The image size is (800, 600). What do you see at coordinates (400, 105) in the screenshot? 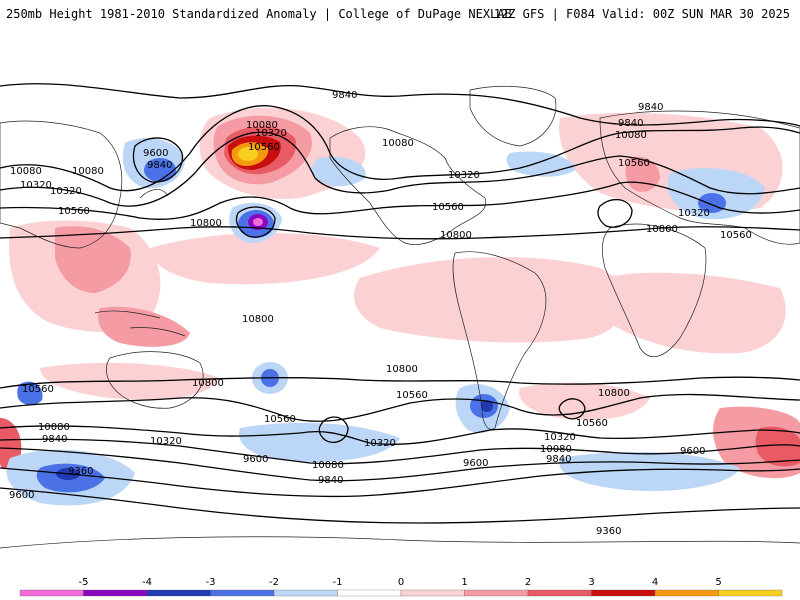
I see `contour-9840-north` at bounding box center [400, 105].